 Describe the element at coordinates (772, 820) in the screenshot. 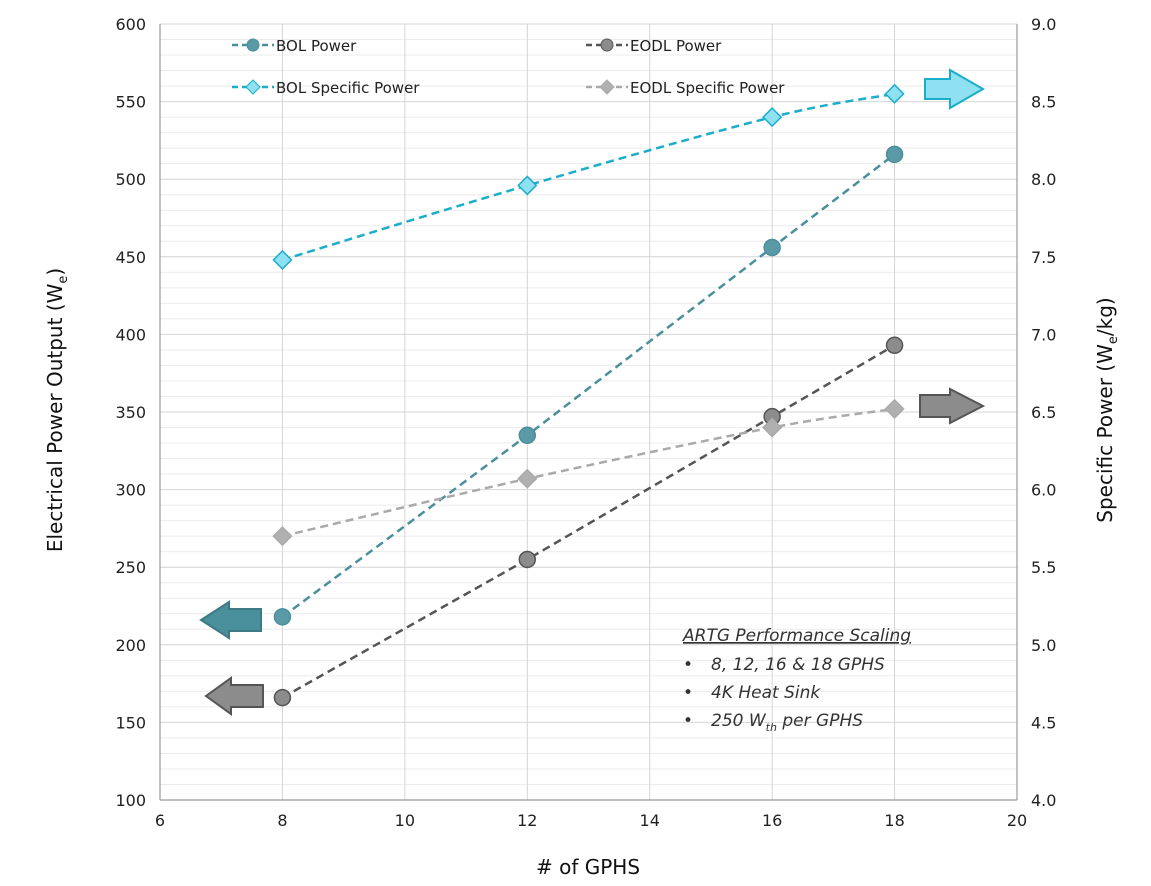

I see `x-tick-label: 16` at that location.